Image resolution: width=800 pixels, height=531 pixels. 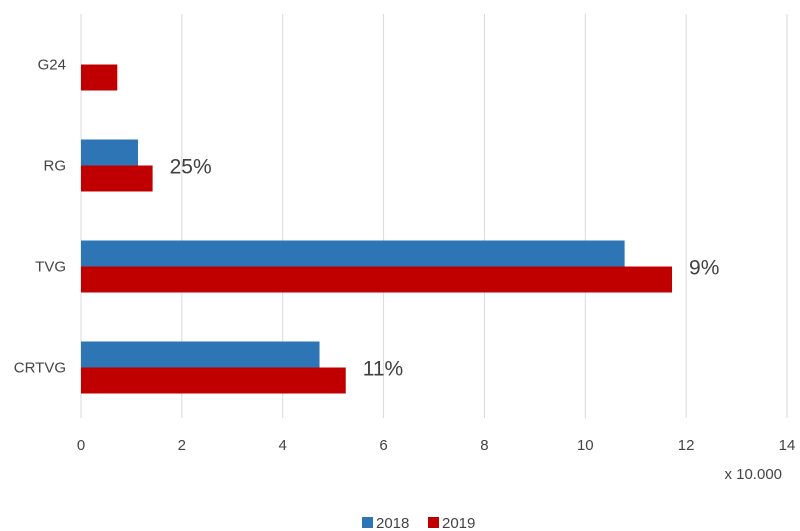 I want to click on bar-crtvg-2018, so click(x=200, y=354).